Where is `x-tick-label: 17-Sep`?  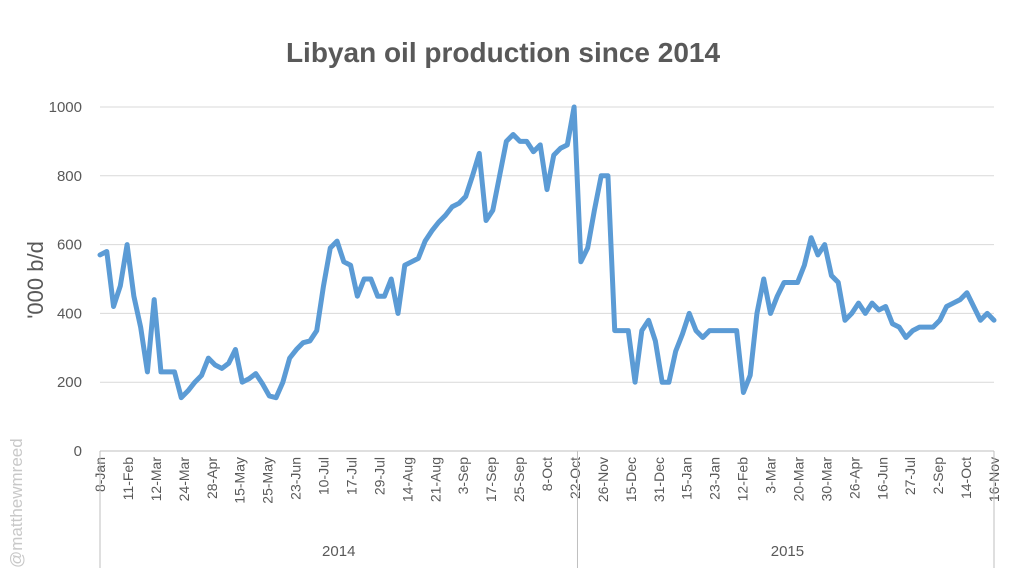
x-tick-label: 17-Sep is located at coordinates (491, 479).